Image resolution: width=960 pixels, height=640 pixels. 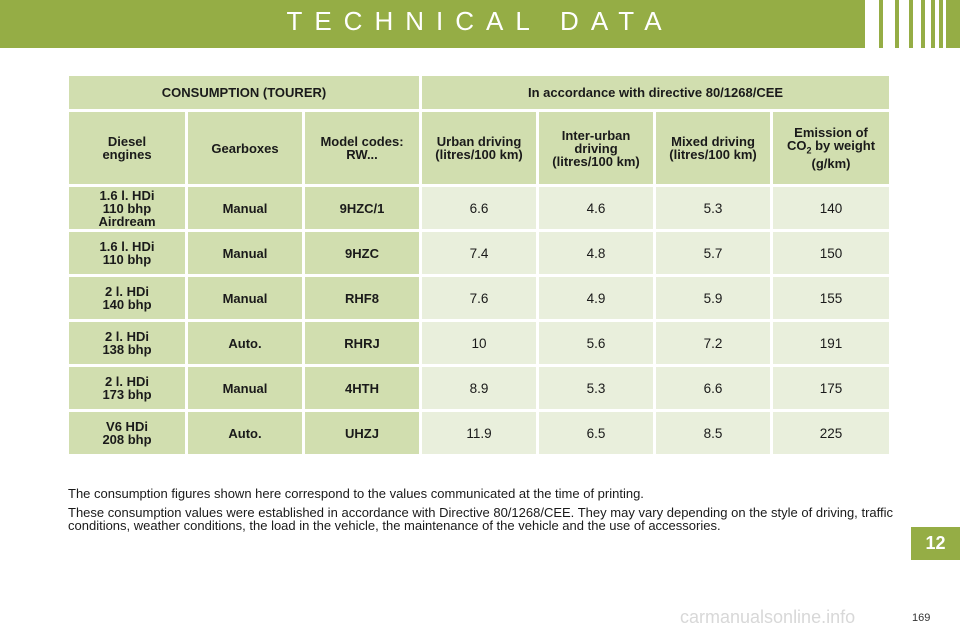 I want to click on mixed-consumption-cell: 8.5, so click(x=713, y=433).